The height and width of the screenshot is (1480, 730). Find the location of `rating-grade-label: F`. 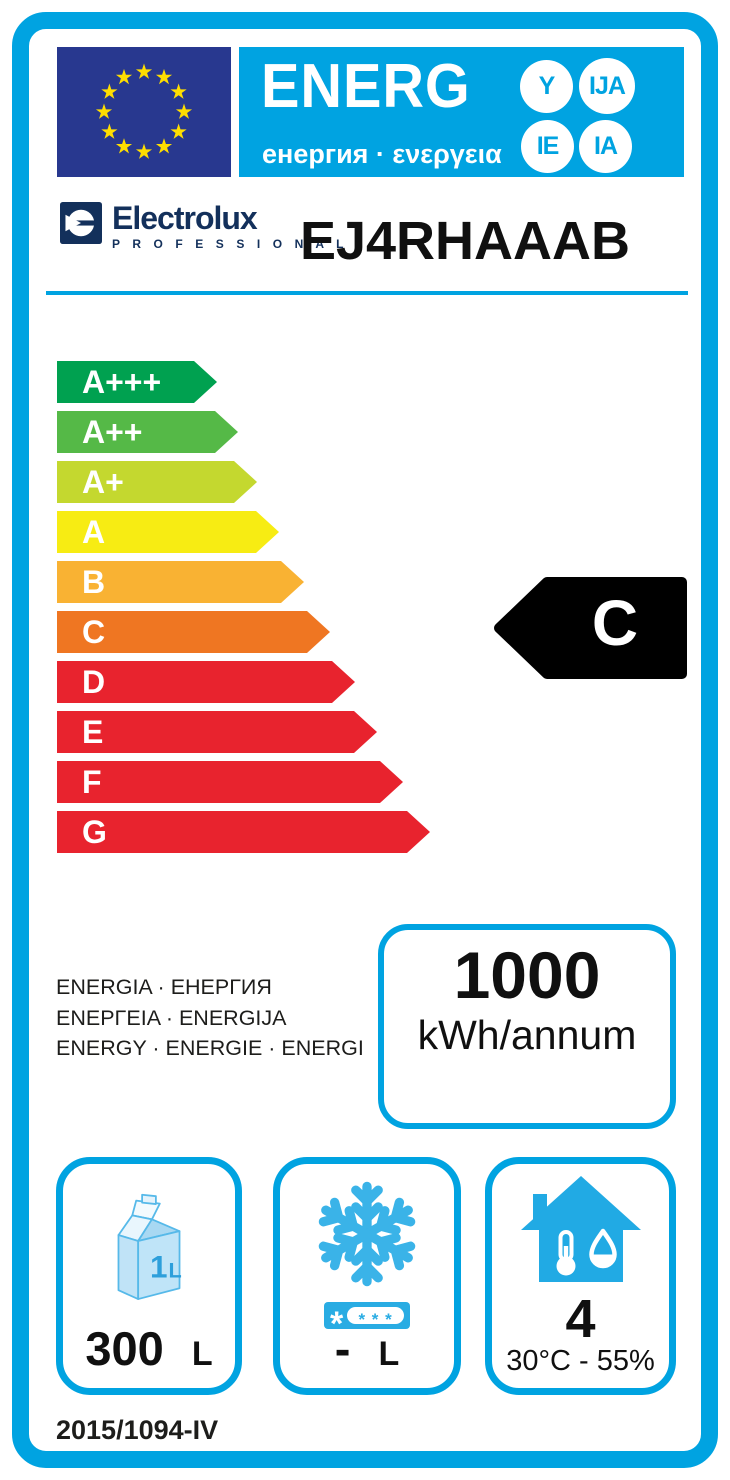

rating-grade-label: F is located at coordinates (92, 782).